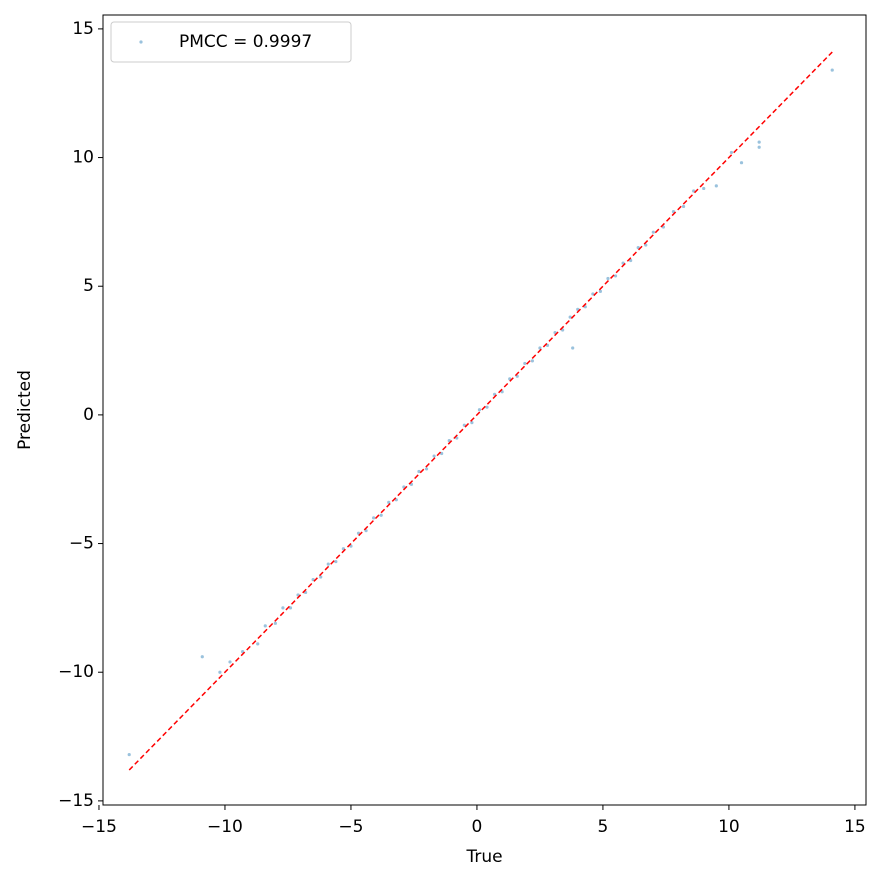 This screenshot has width=883, height=883. What do you see at coordinates (350, 827) in the screenshot?
I see `x-tick-label: −5` at bounding box center [350, 827].